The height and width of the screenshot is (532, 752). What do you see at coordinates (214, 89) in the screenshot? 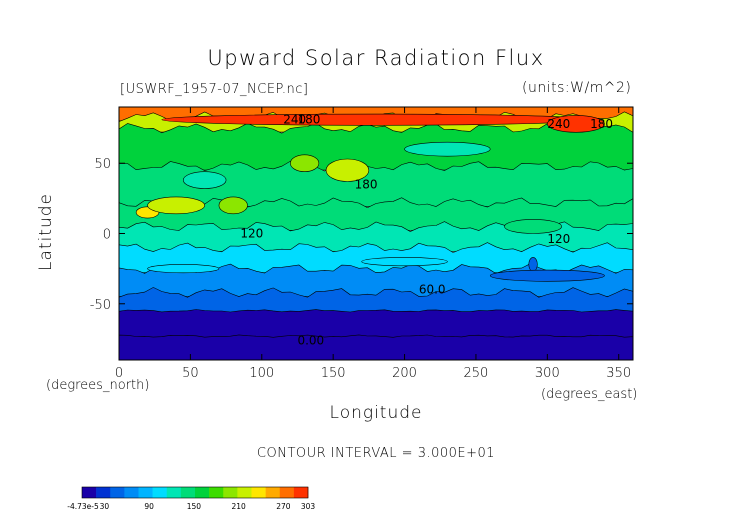
I see `dataset-label: [USWRF_1957-07_NCEP.nc]` at bounding box center [214, 89].